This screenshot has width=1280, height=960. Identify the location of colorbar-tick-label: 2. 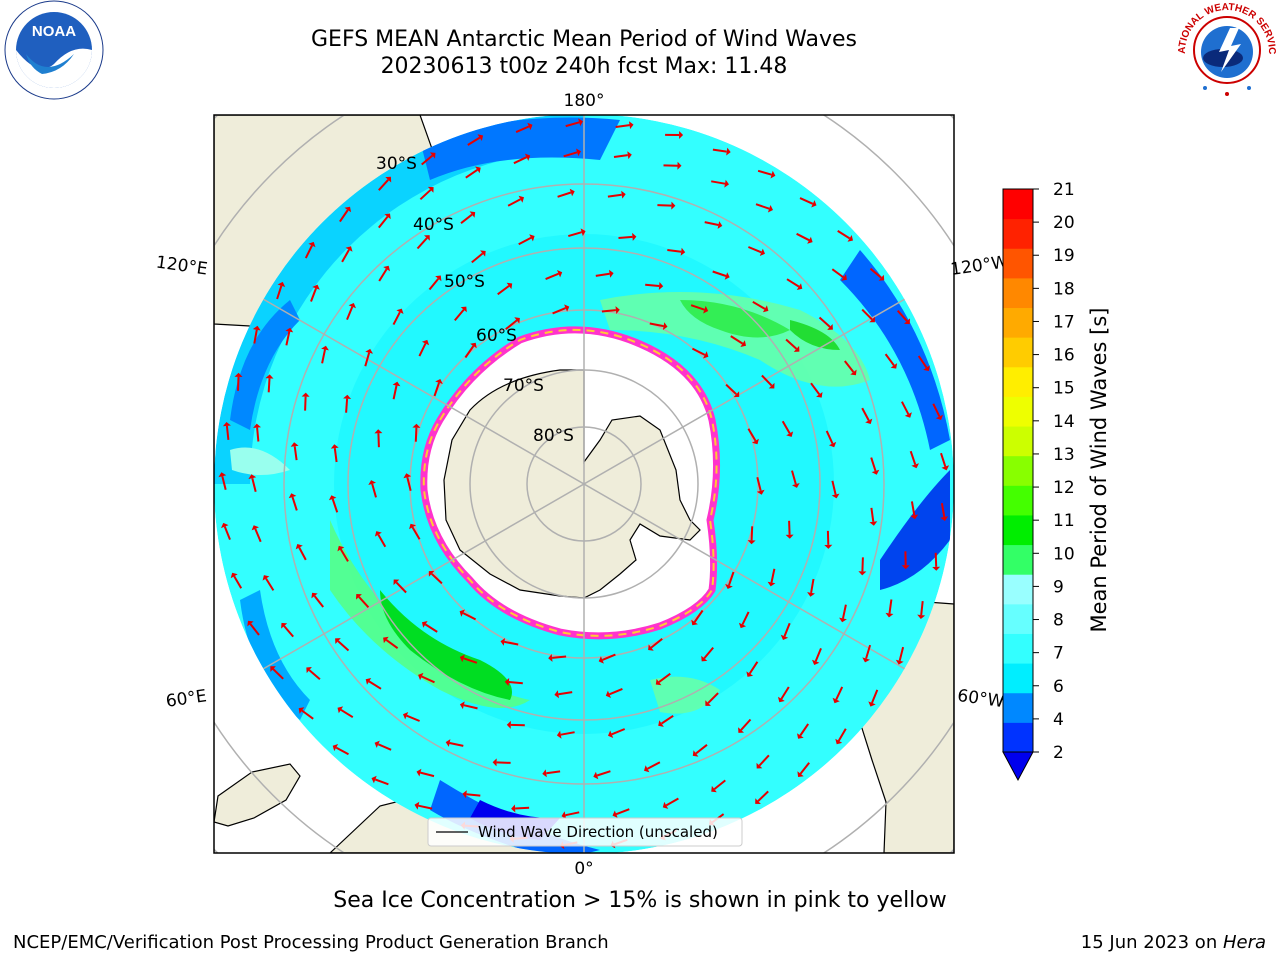
(1058, 753).